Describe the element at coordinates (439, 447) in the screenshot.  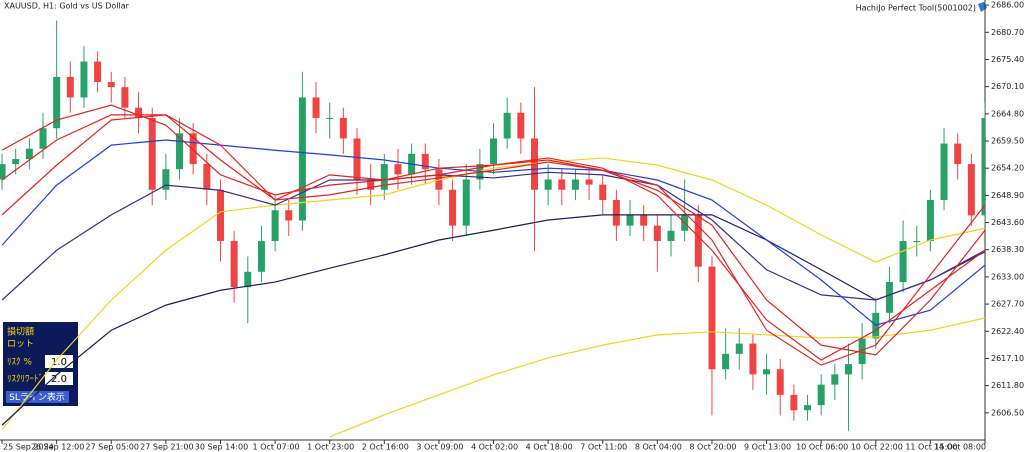
I see `x-tick-label: 3 Oct 09:00` at that location.